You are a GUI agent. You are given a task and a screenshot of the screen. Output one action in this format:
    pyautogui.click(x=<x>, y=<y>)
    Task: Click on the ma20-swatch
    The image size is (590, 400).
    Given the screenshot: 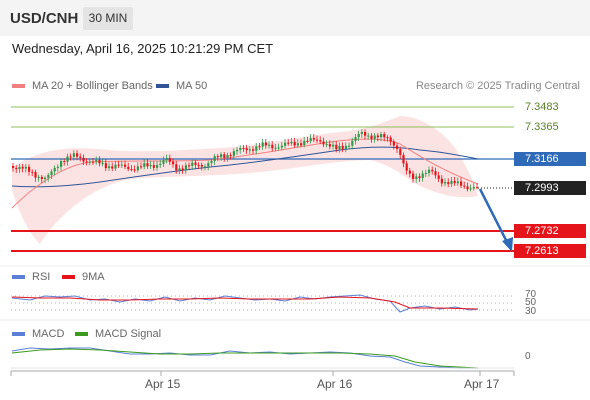 What is the action you would take?
    pyautogui.click(x=18, y=86)
    